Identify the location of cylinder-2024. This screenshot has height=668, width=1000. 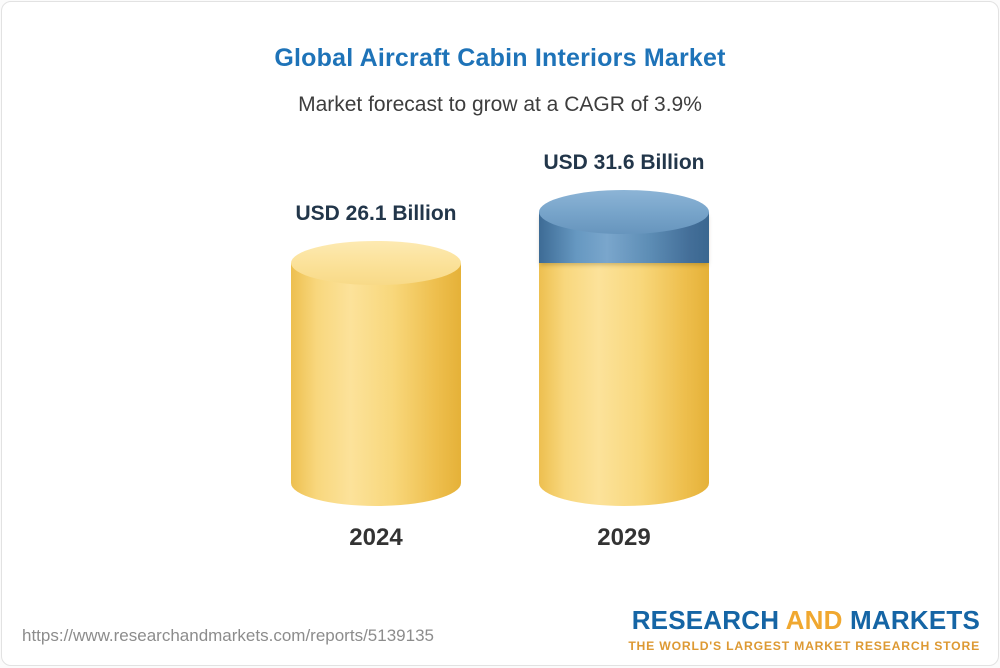
(376, 373).